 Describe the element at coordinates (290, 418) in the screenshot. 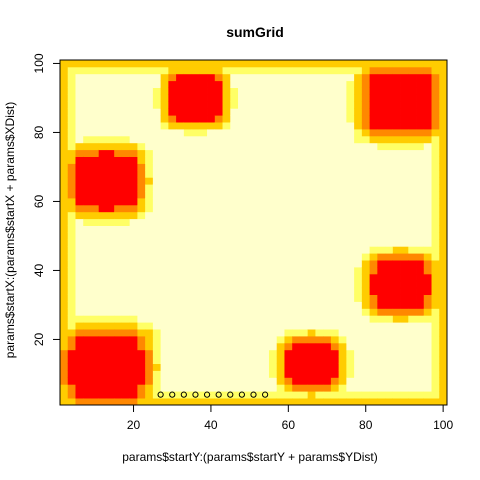

I see `x-axis: 20 40 60 80 100` at that location.